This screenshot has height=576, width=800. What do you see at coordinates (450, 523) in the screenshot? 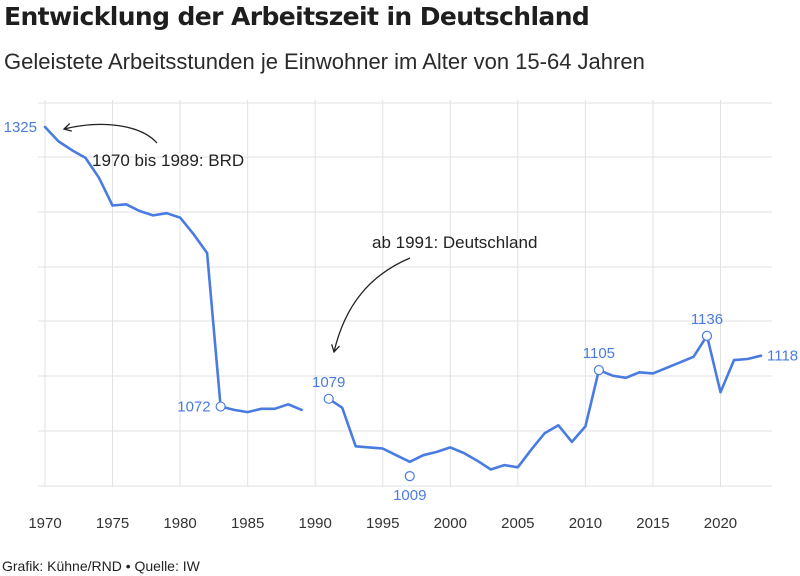
I see `x-tick-label: 2000` at bounding box center [450, 523].